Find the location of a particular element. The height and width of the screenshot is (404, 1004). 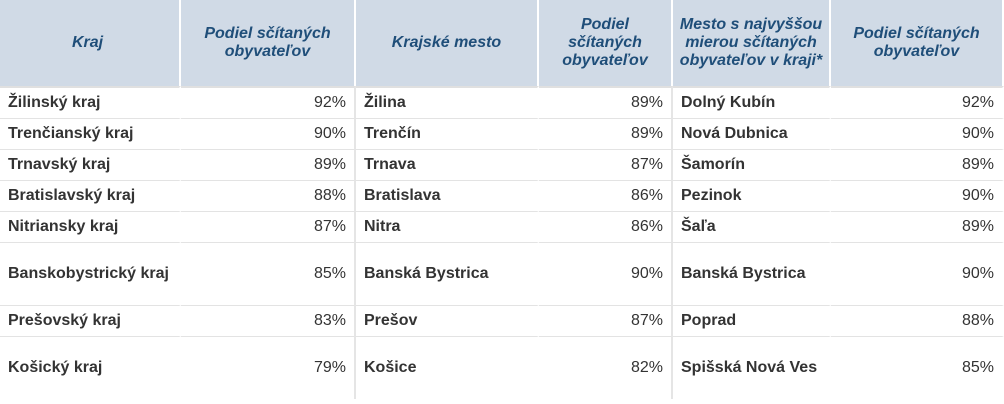

header-krajske-mesto: Krajské mesto is located at coordinates (447, 43).